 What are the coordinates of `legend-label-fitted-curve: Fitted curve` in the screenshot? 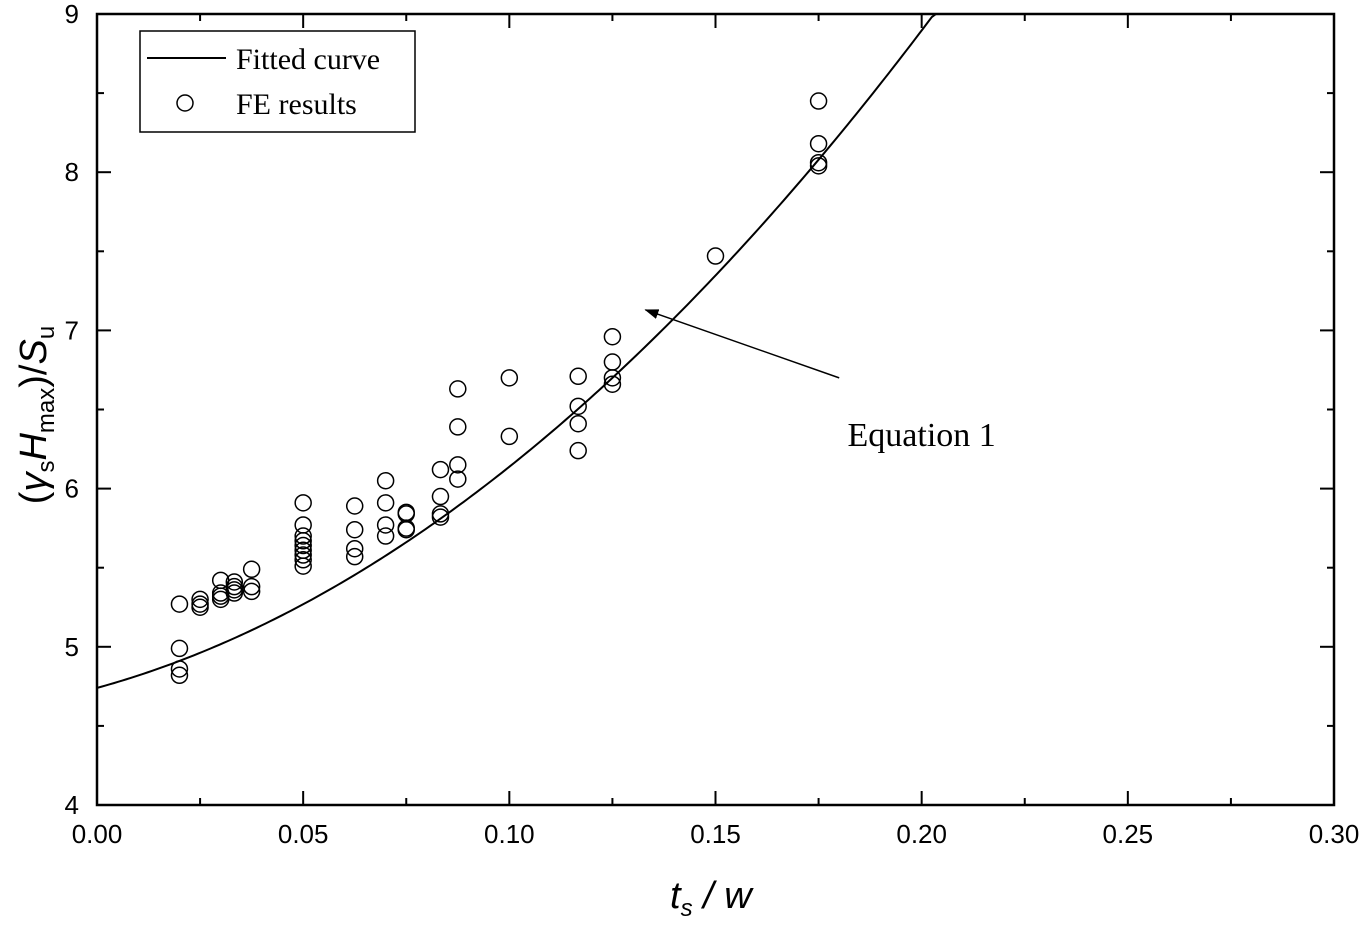 It's located at (308, 59).